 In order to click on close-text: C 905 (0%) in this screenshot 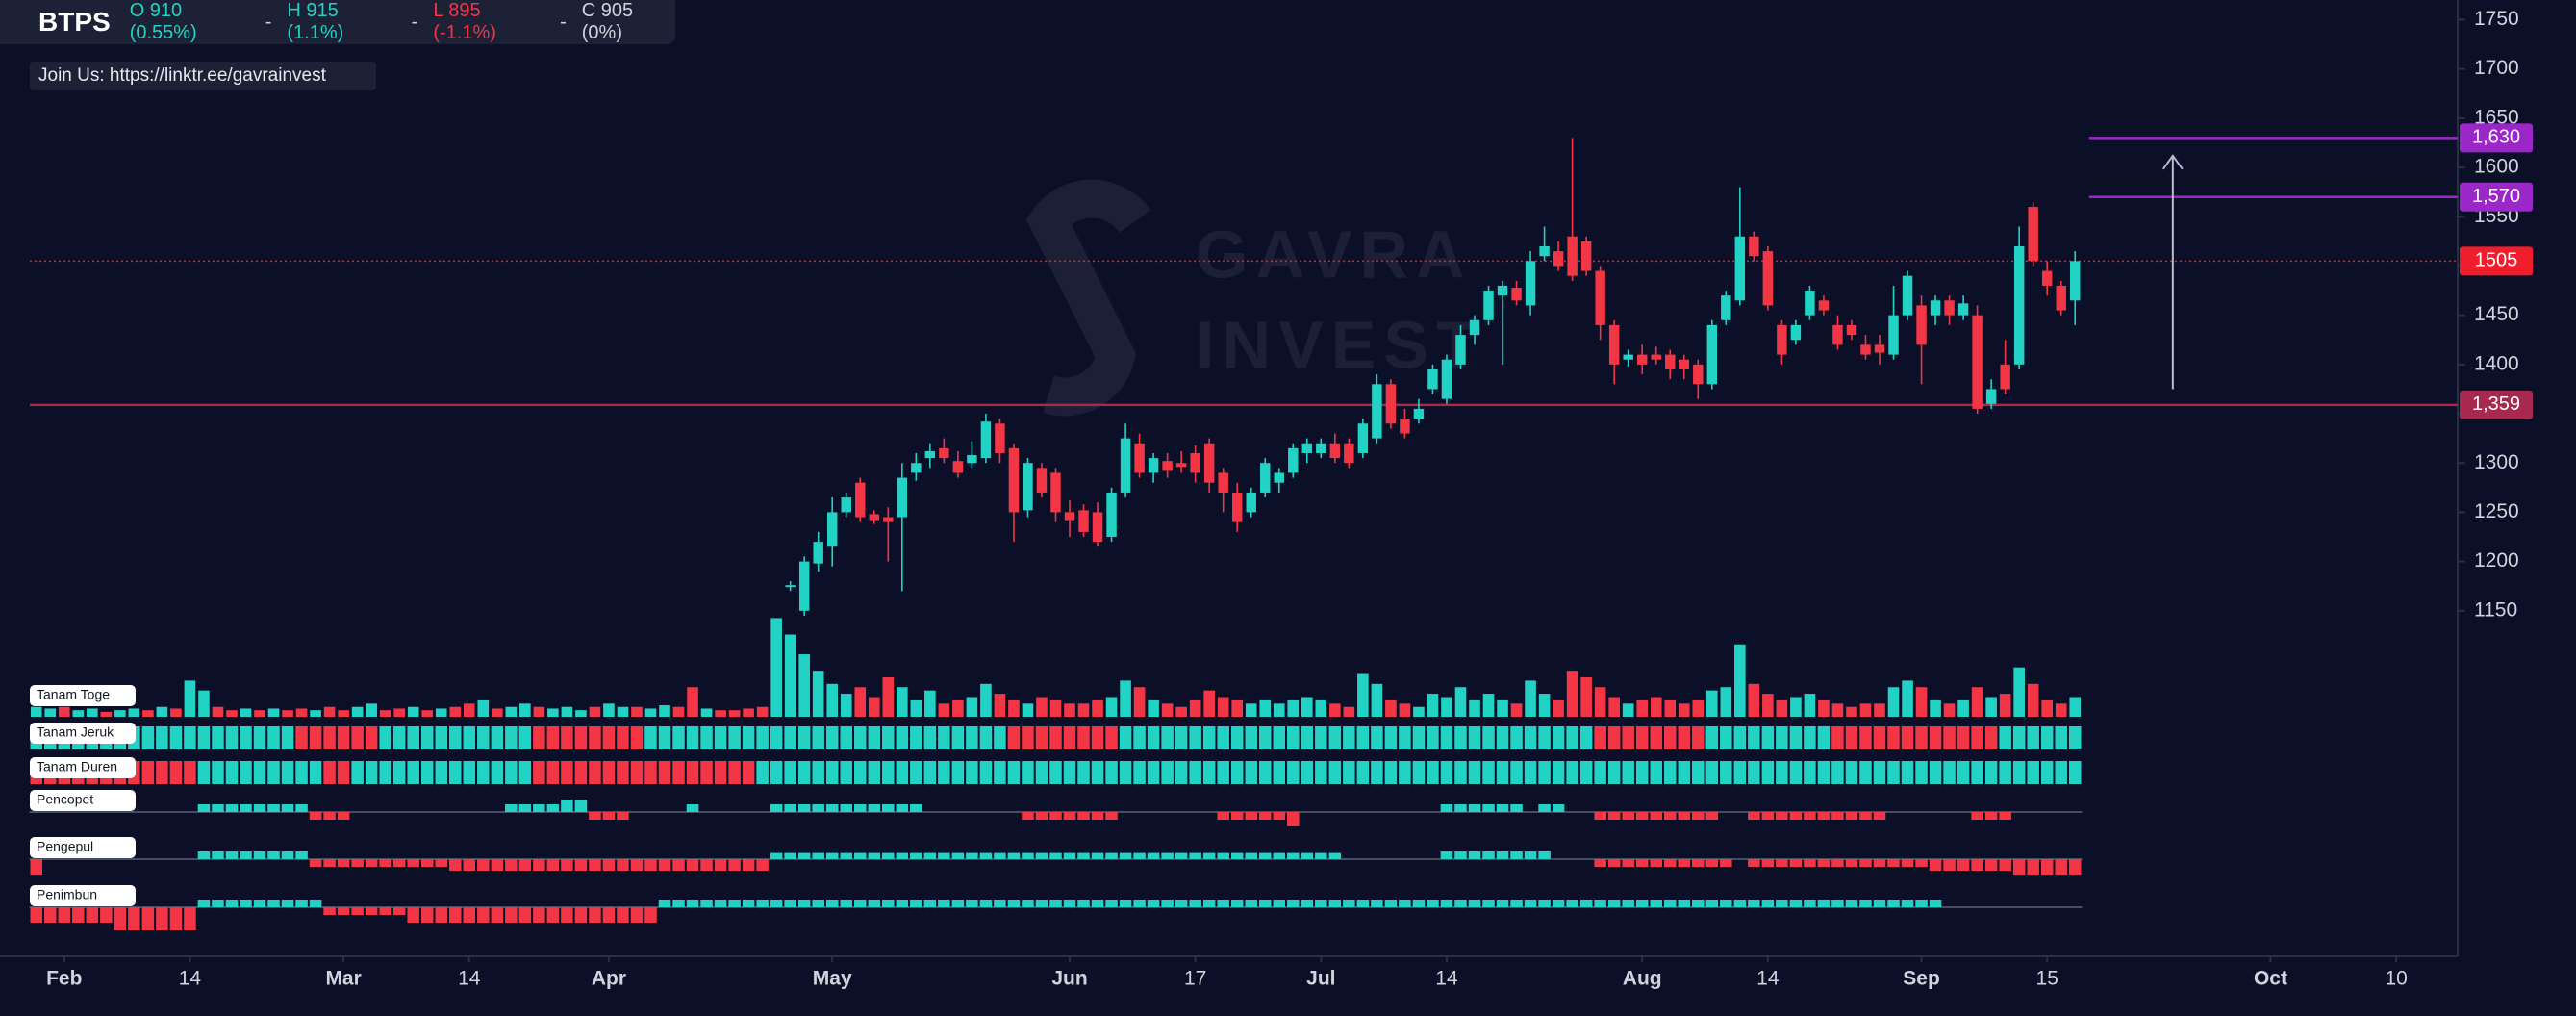, I will do `click(607, 21)`.